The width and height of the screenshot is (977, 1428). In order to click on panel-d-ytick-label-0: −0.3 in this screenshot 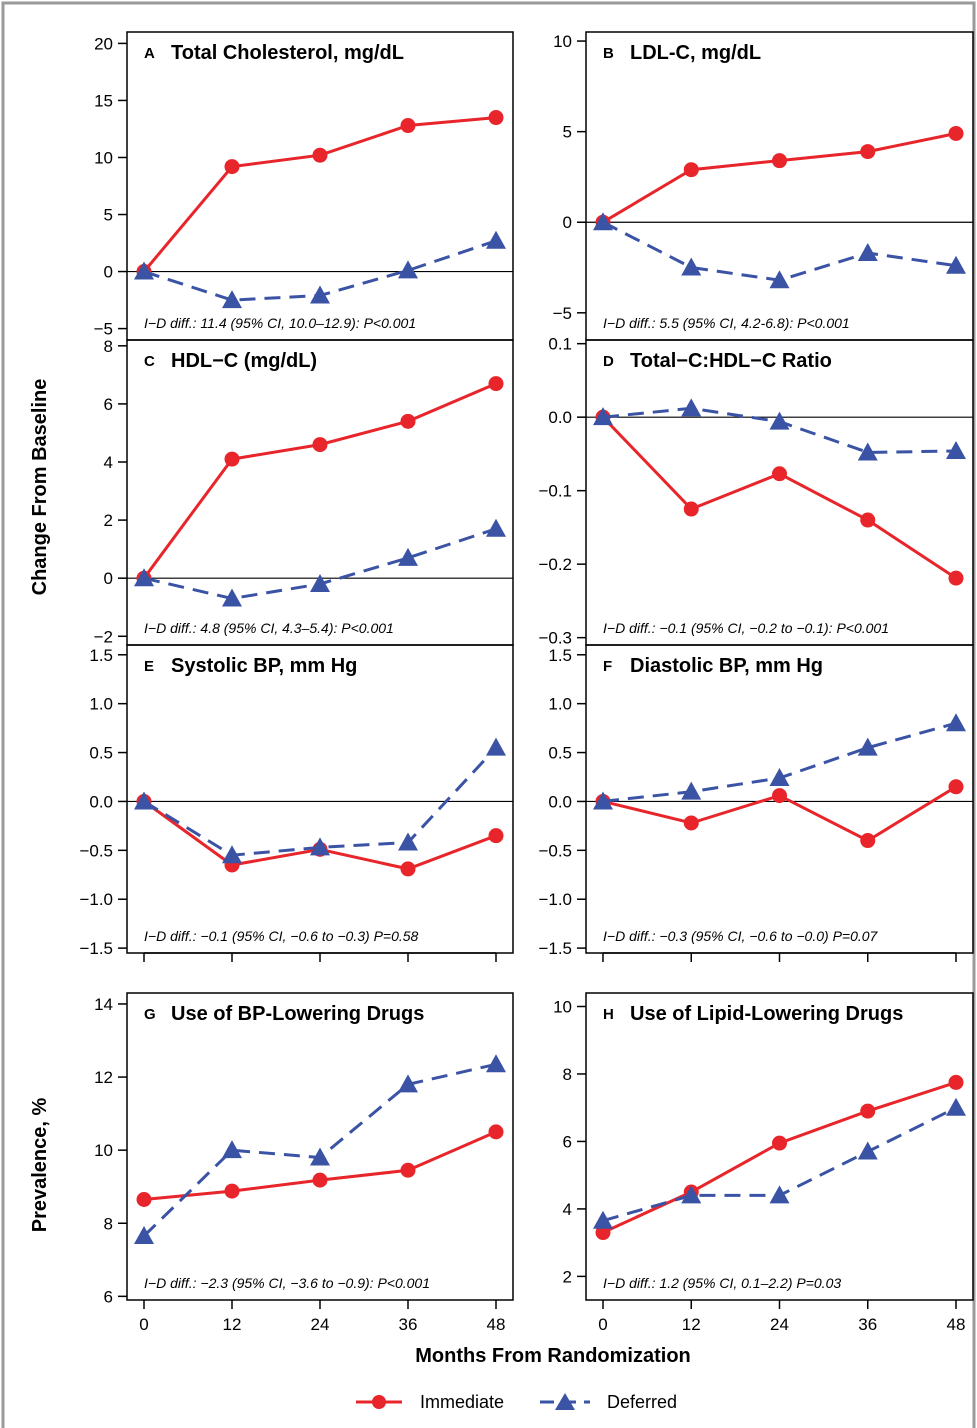, I will do `click(555, 638)`.